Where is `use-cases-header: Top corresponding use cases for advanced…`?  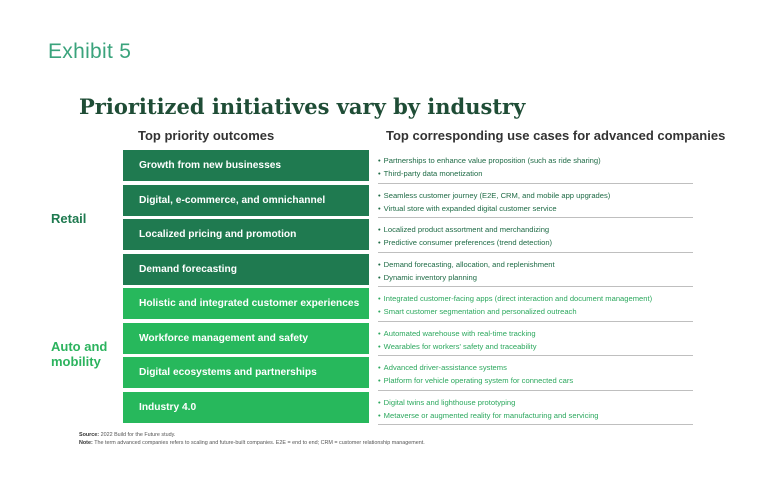
use-cases-header: Top corresponding use cases for advanced… is located at coordinates (556, 135).